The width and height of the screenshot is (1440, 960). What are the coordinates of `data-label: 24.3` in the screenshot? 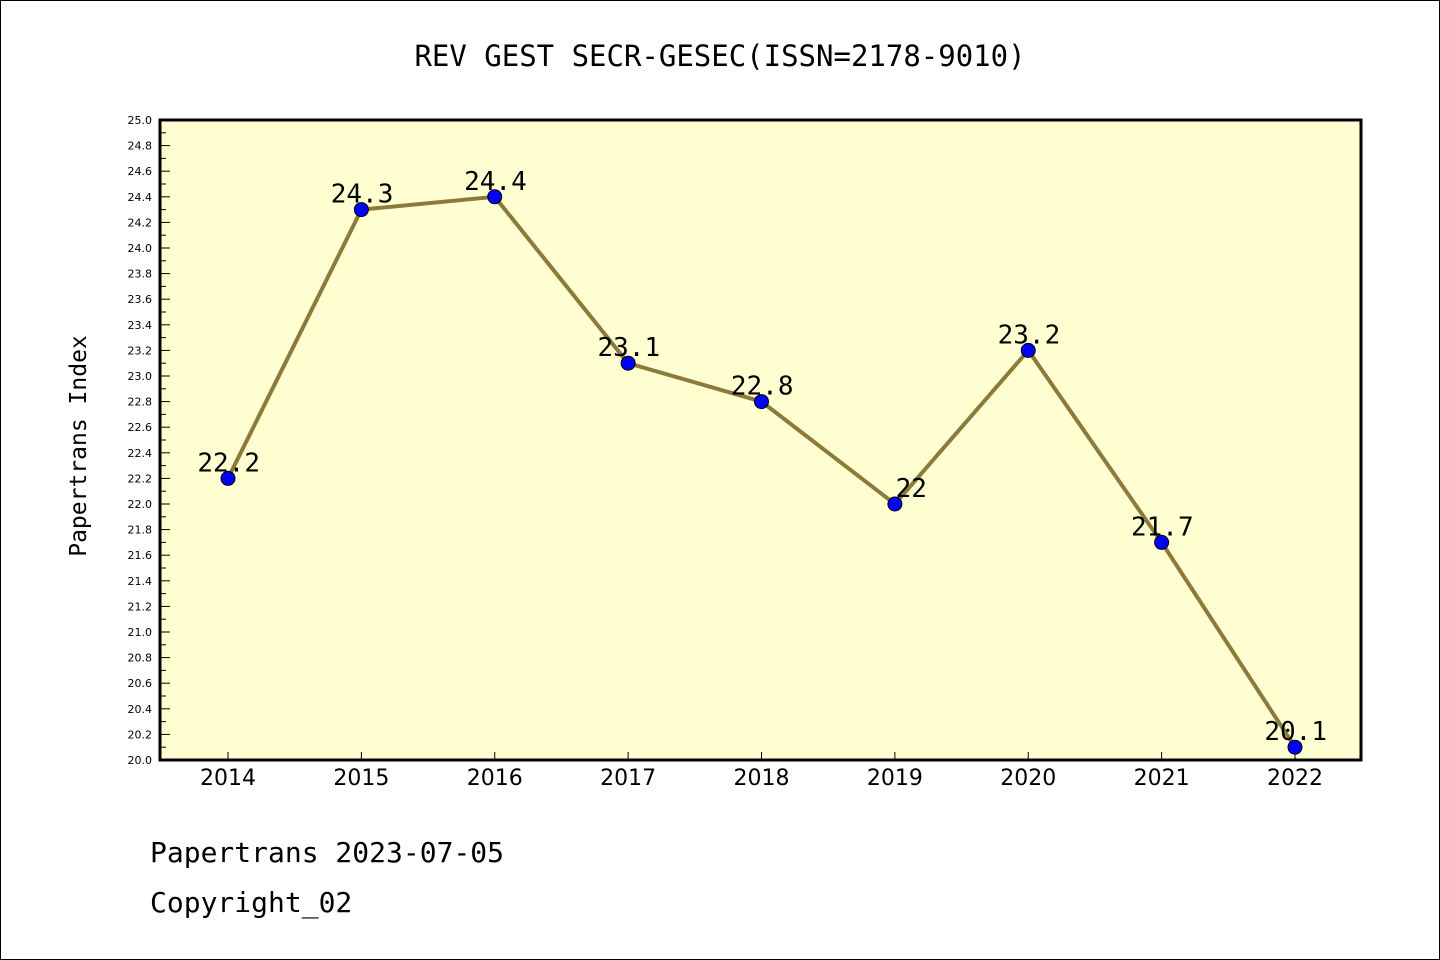 It's located at (362, 195).